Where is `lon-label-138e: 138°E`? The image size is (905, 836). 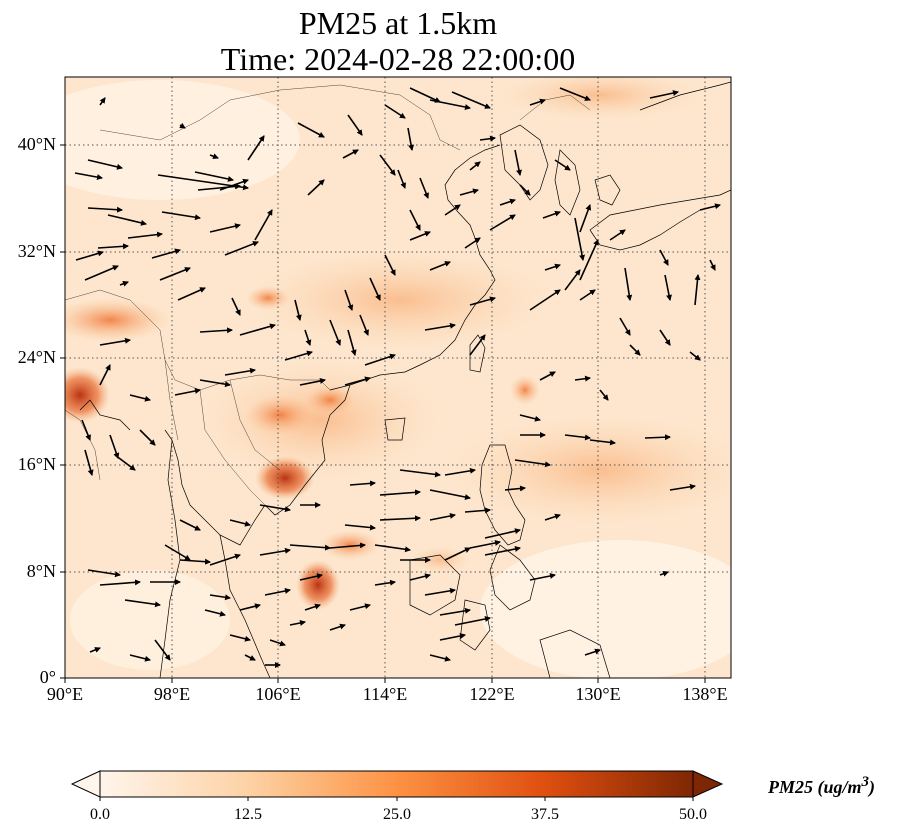
lon-label-138e: 138°E is located at coordinates (705, 694).